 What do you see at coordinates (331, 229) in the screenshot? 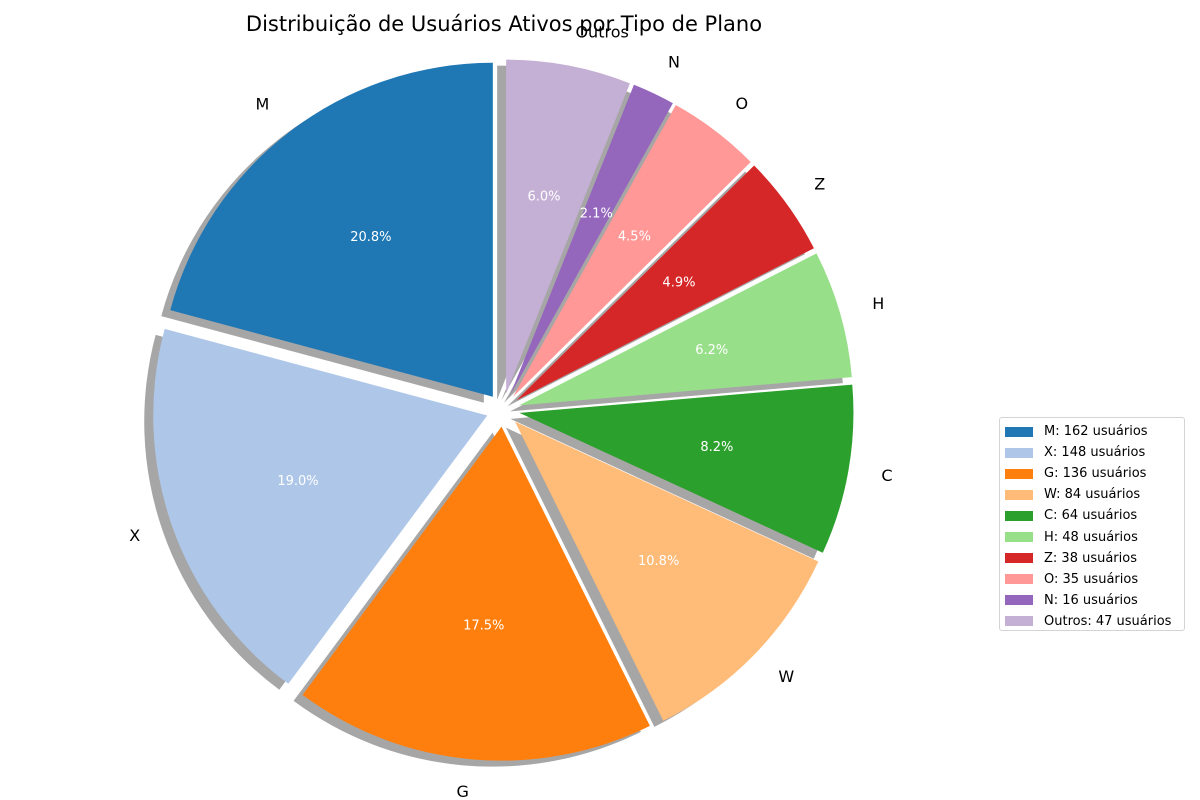
I see `slice-m` at bounding box center [331, 229].